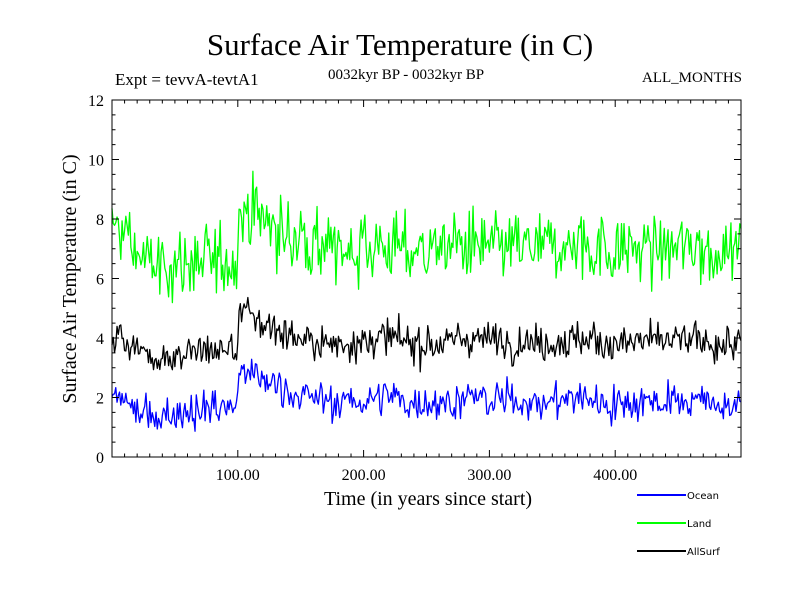  I want to click on y-tick-label: 12, so click(96, 101).